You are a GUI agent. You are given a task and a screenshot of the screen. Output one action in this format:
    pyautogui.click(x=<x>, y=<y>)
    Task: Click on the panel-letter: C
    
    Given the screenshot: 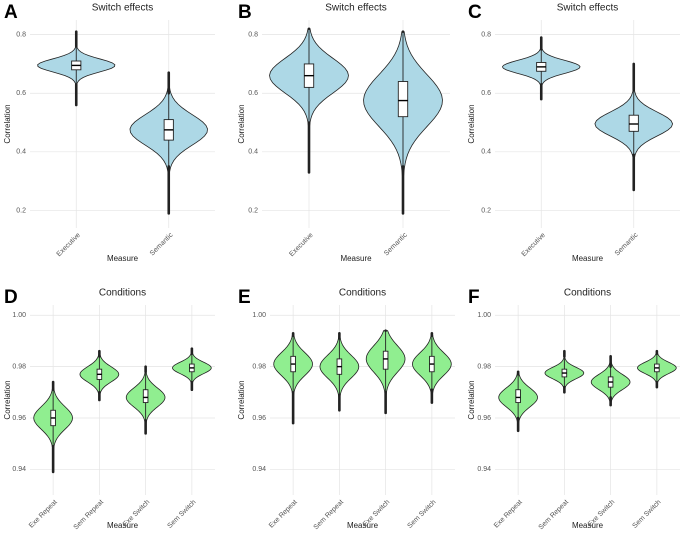 What is the action you would take?
    pyautogui.click(x=475, y=12)
    